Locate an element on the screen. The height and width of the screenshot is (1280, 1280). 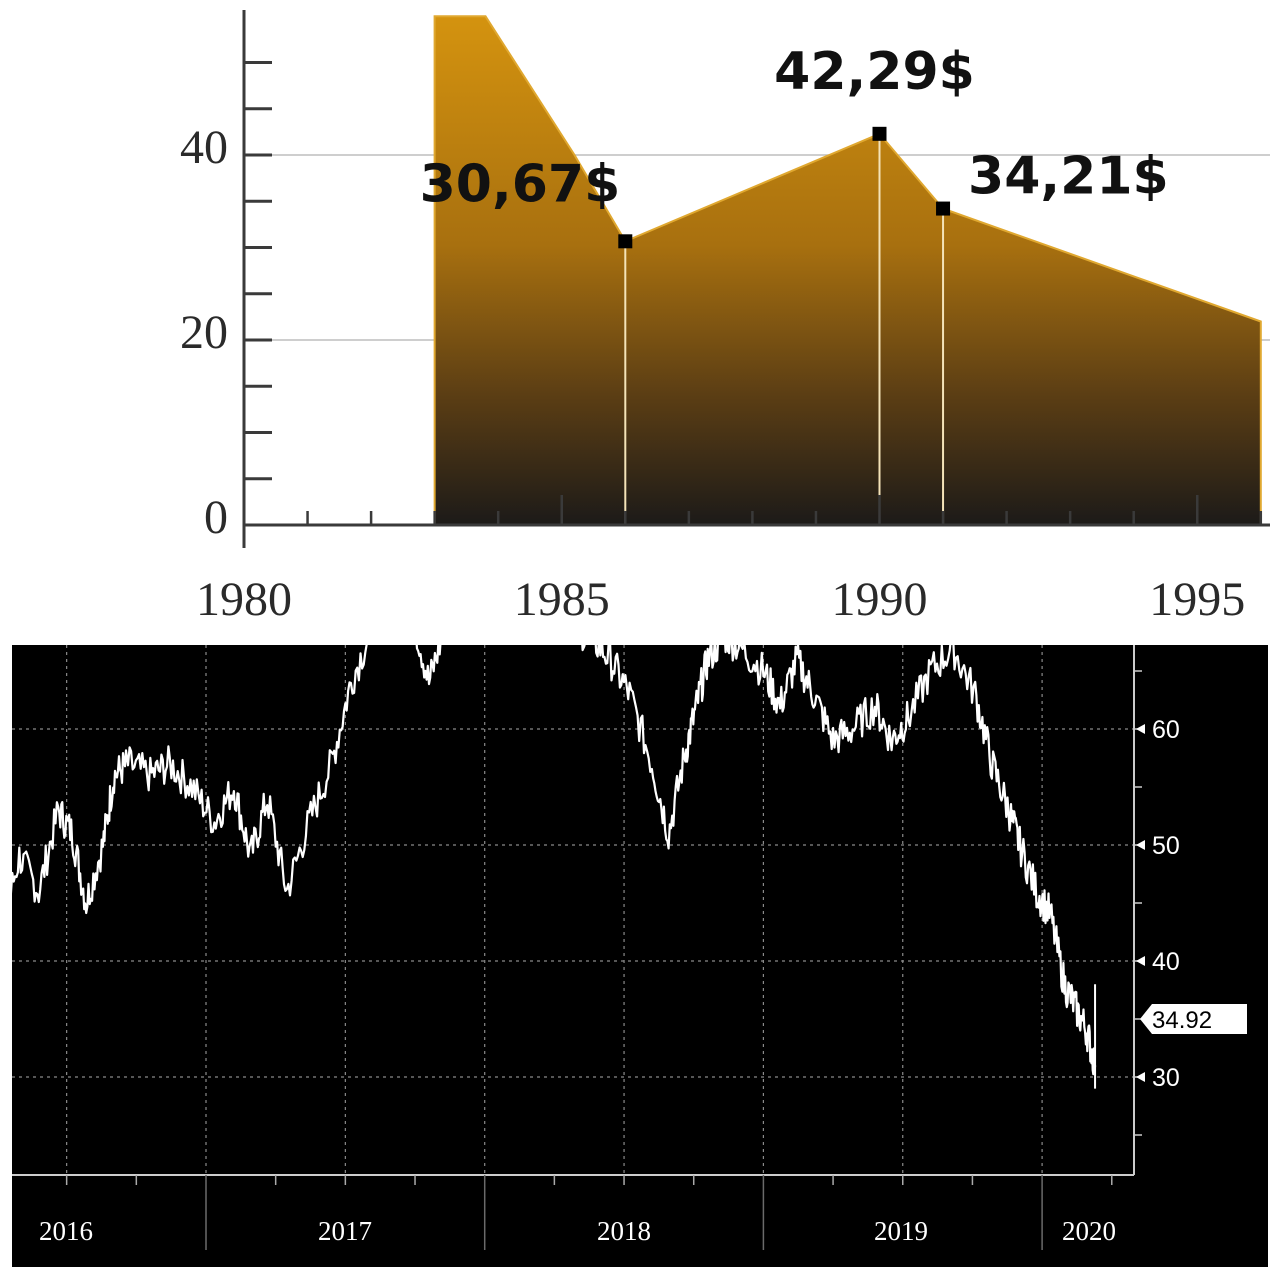
y-tick-label: 0 is located at coordinates (216, 517).